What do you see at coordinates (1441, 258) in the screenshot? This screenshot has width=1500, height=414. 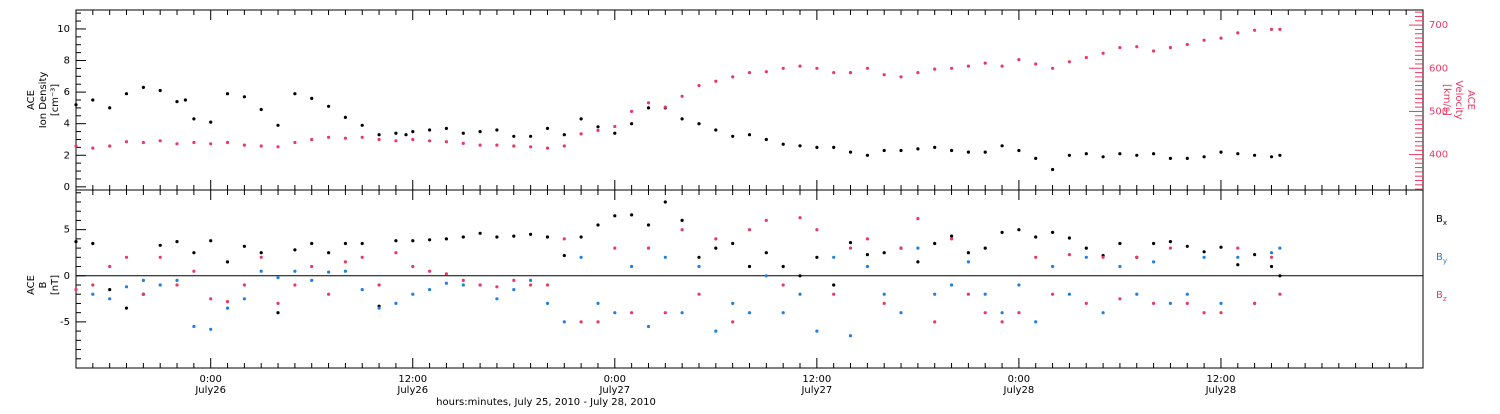 I see `legend: Bx By Bz` at bounding box center [1441, 258].